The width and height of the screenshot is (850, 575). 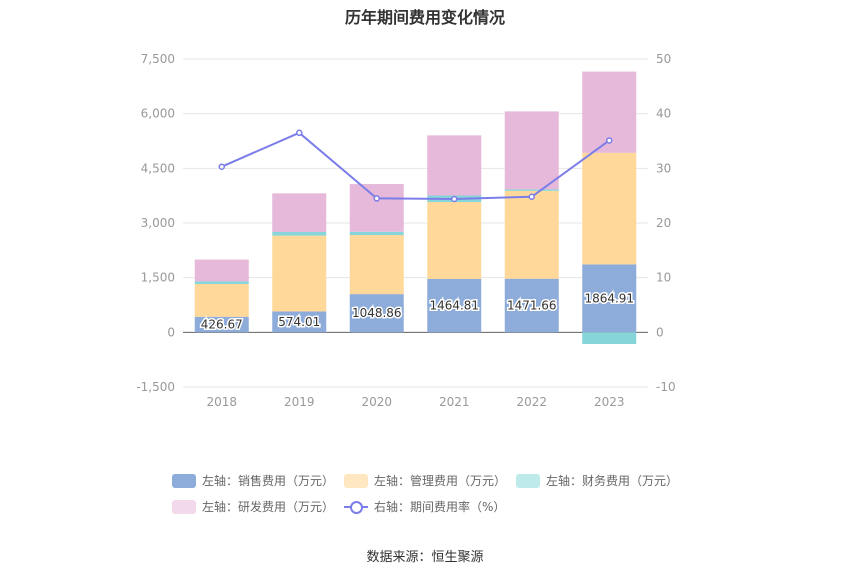 What do you see at coordinates (299, 133) in the screenshot?
I see `rate-point-2019` at bounding box center [299, 133].